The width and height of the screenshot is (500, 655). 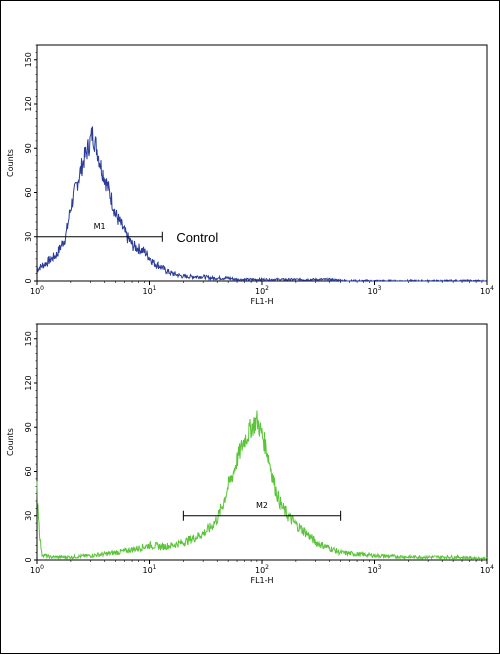 I want to click on gate-label: M2, so click(x=262, y=505).